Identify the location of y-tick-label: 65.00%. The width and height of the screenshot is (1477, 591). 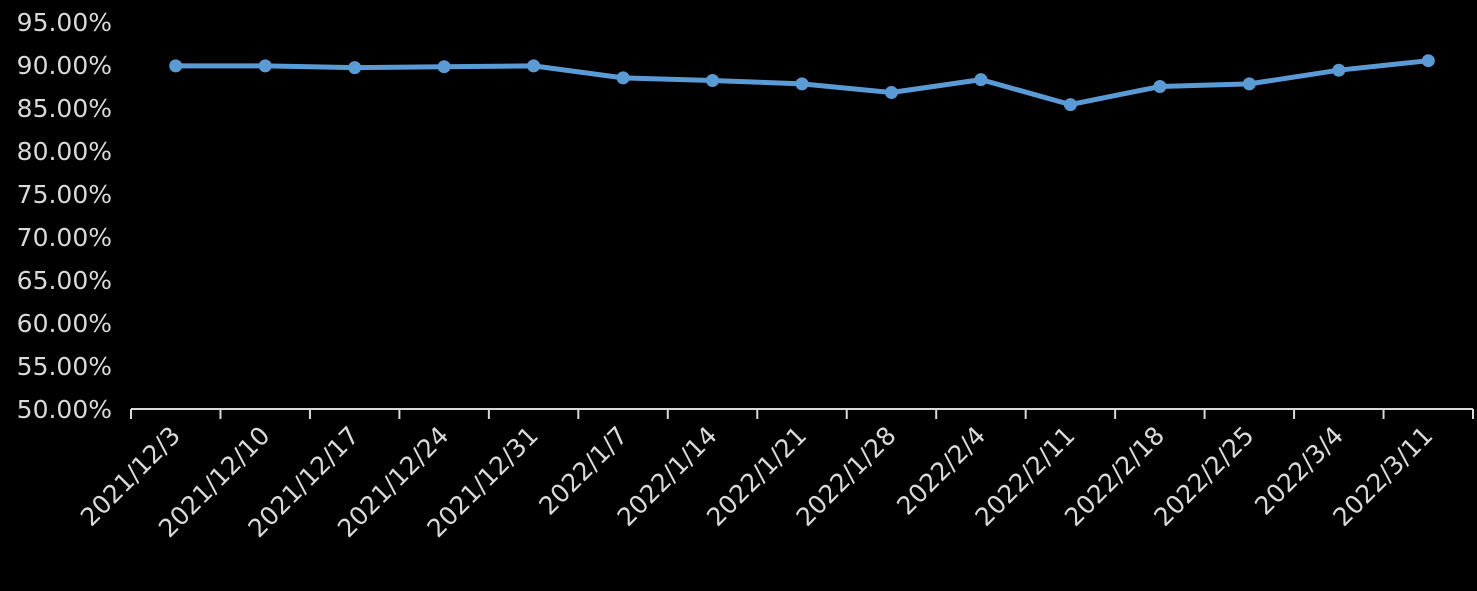
(64, 280).